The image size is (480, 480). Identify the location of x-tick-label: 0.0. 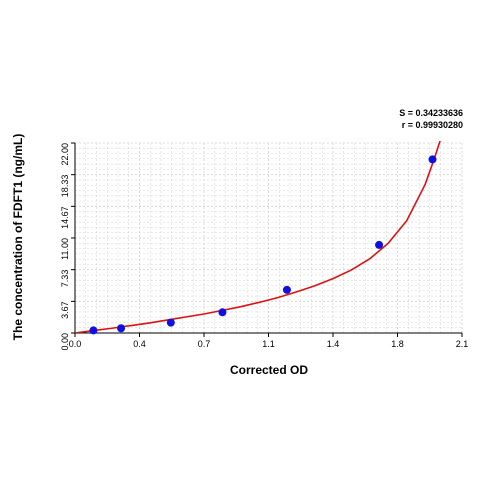
(75, 344).